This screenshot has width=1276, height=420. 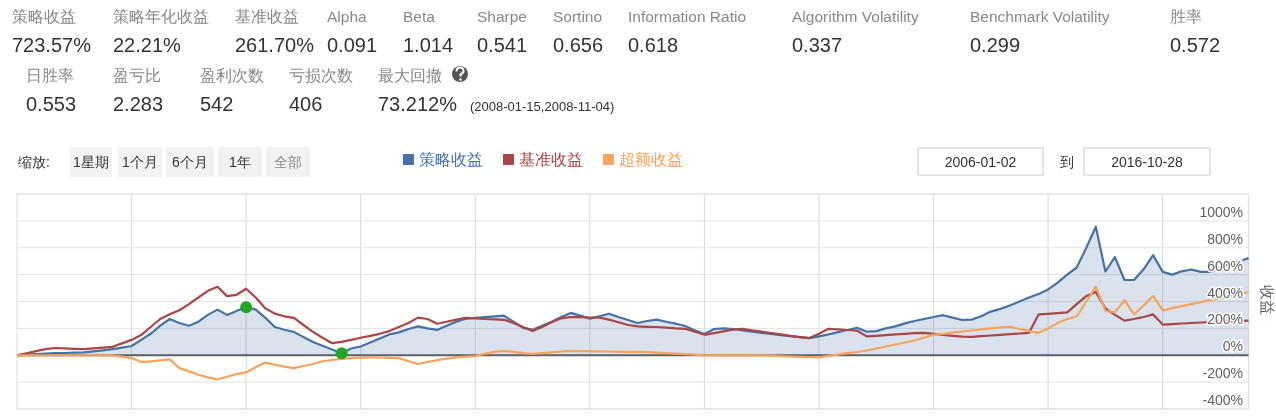 I want to click on text: 盈亏比, so click(x=137, y=75).